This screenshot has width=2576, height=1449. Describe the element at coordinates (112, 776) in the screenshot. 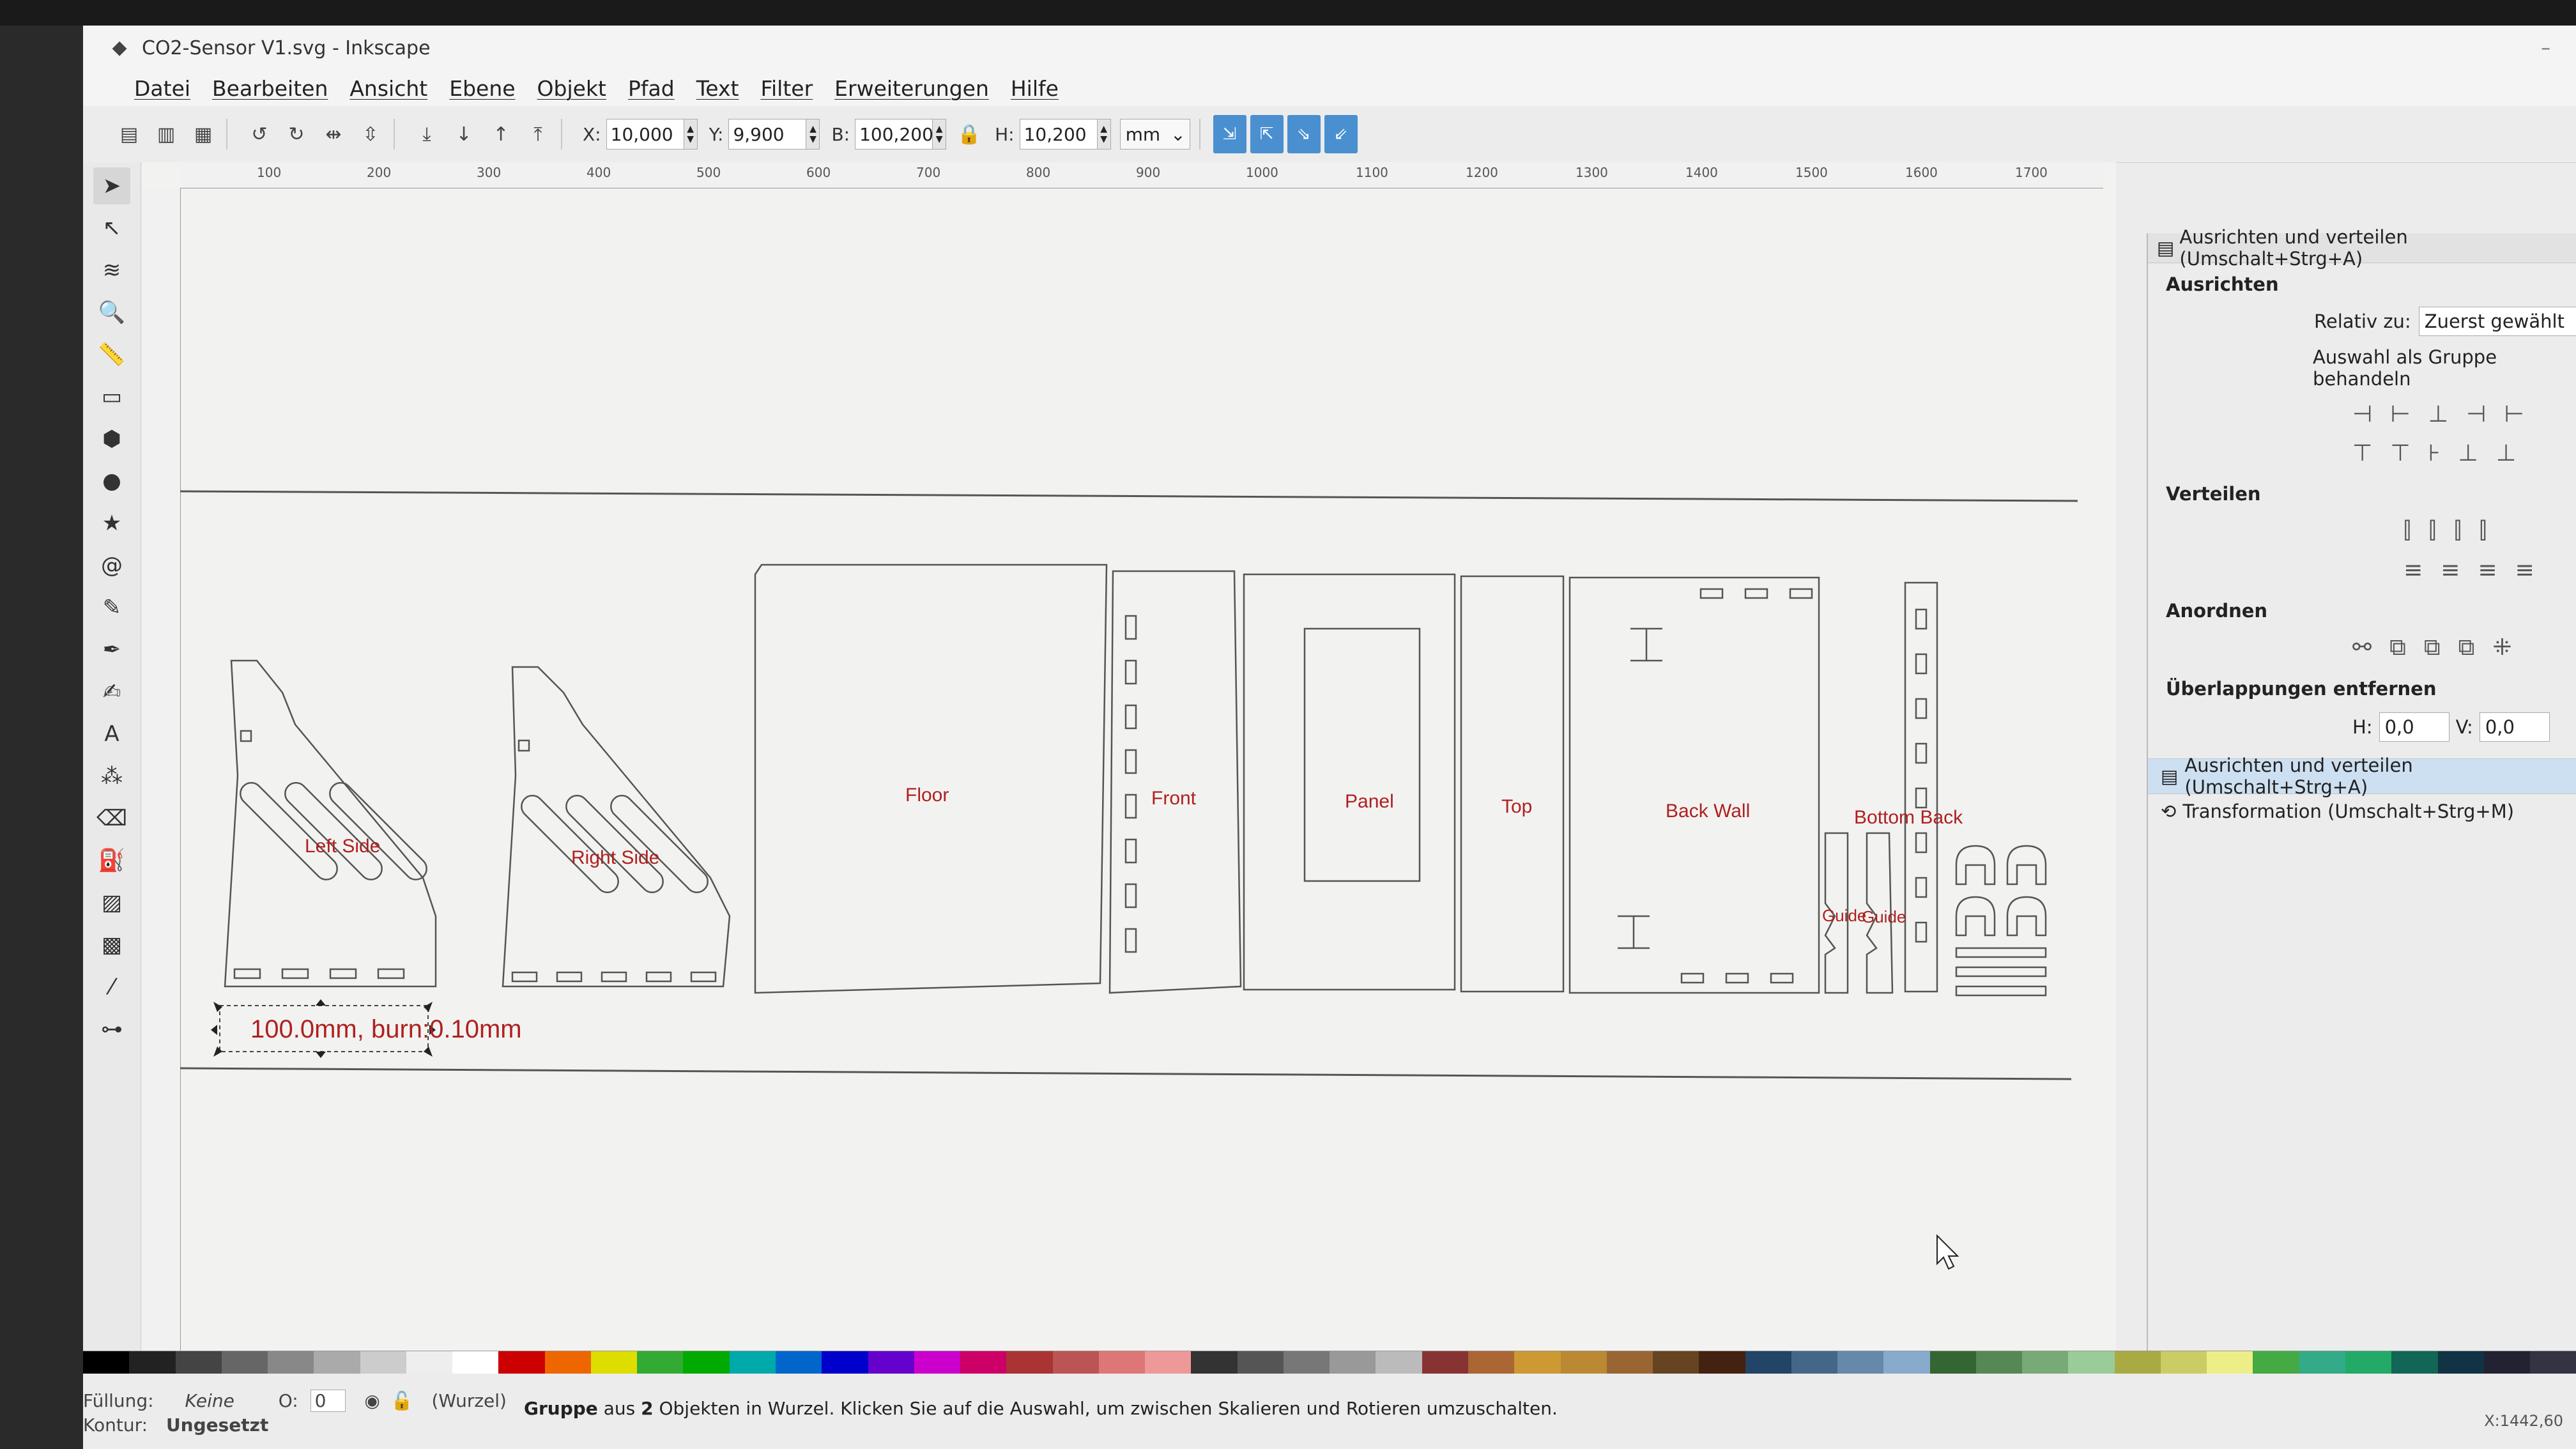

I see `spray-tool-icon: ⁂` at that location.